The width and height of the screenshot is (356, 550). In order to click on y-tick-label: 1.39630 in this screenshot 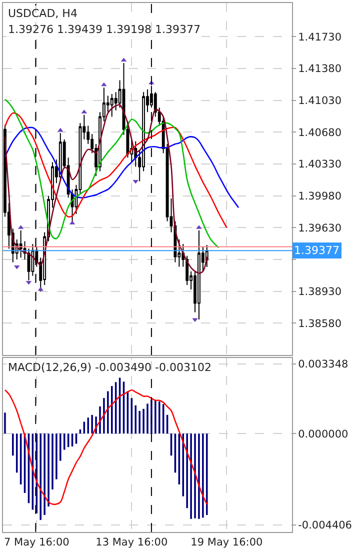, I will do `click(320, 228)`.